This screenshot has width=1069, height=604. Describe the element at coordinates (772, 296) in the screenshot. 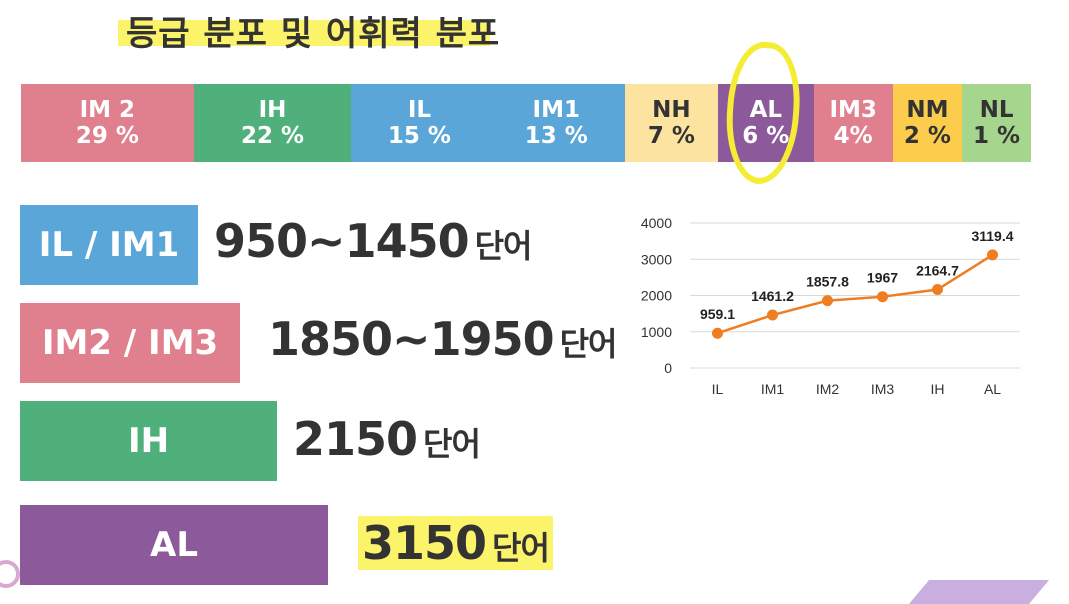

I see `data-label: 1461.2` at that location.